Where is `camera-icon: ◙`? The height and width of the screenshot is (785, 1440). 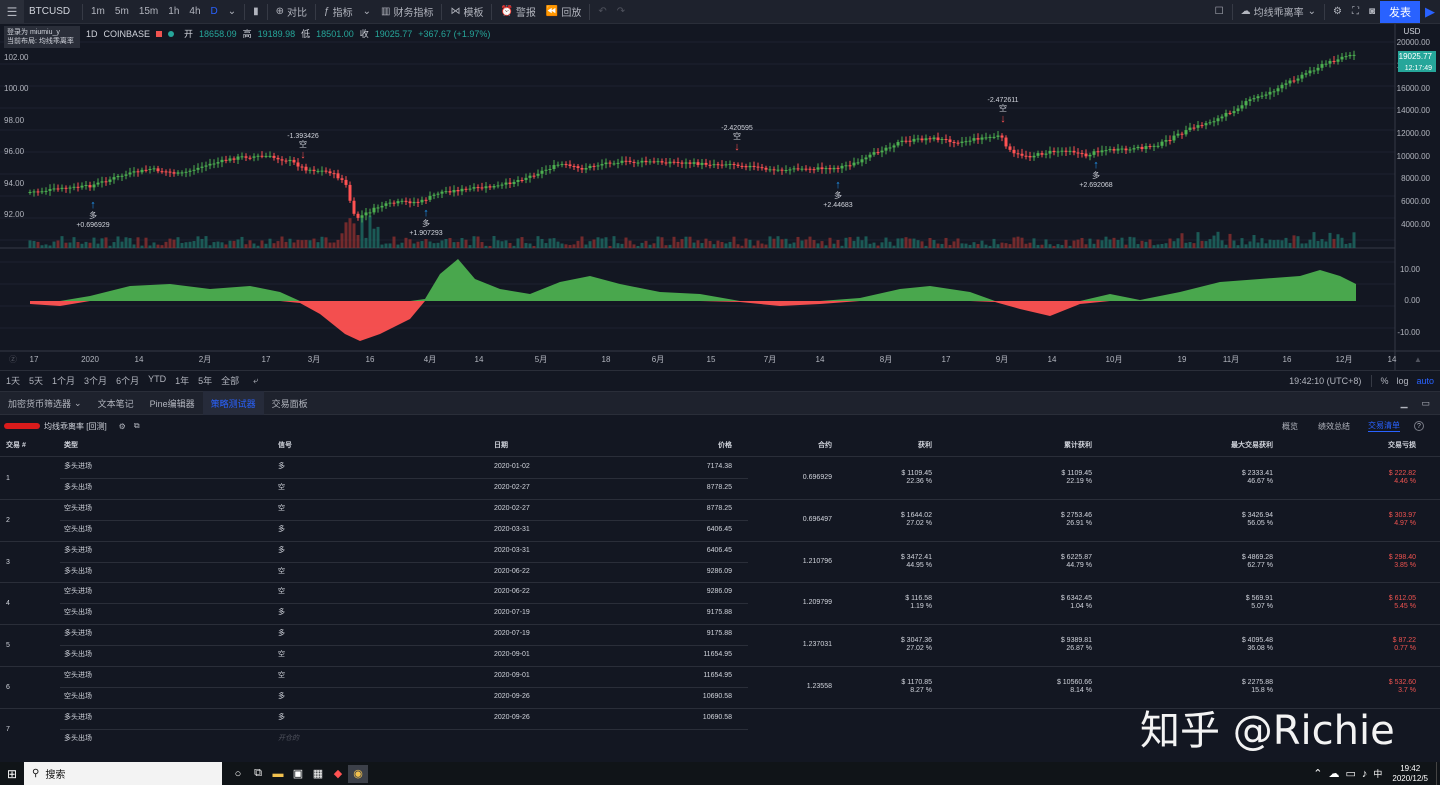 camera-icon: ◙ is located at coordinates (1371, 11).